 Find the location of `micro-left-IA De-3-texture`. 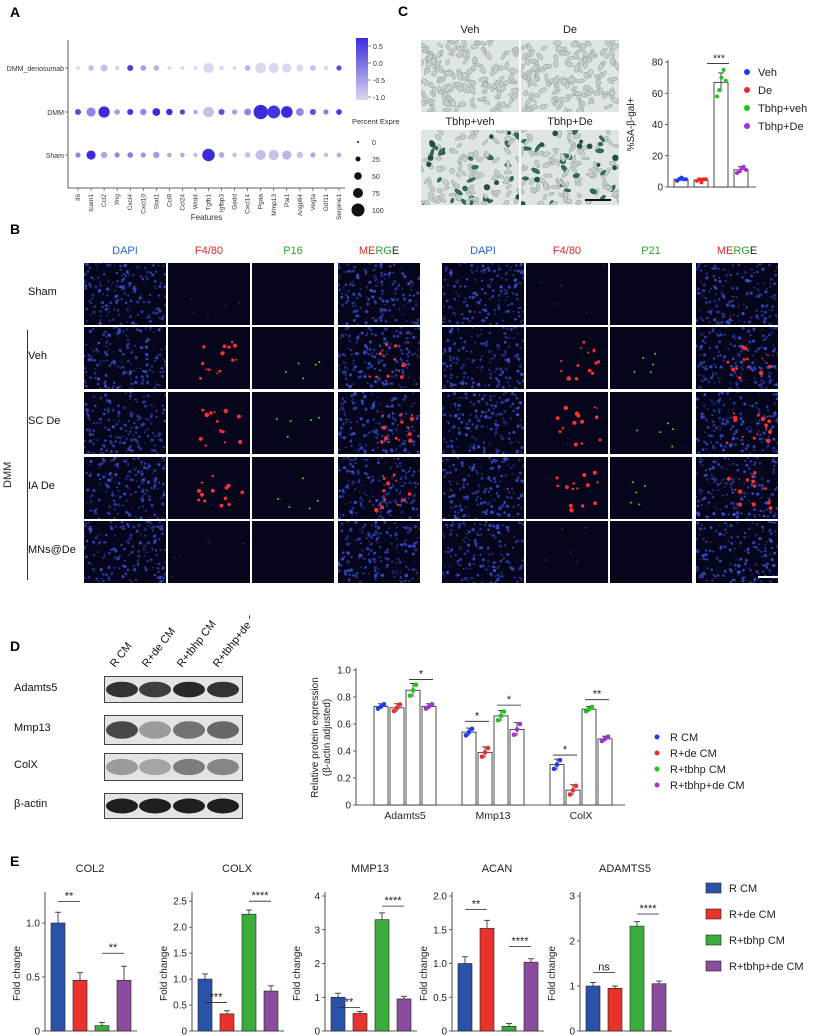

micro-left-IA De-3-texture is located at coordinates (379, 488).